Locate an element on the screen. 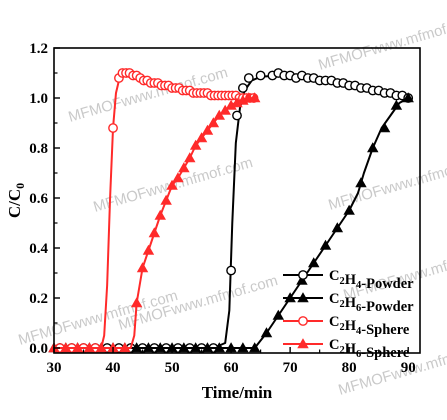 Image resolution: width=447 pixels, height=420 pixels. x-tick-label: 50 is located at coordinates (172, 368).